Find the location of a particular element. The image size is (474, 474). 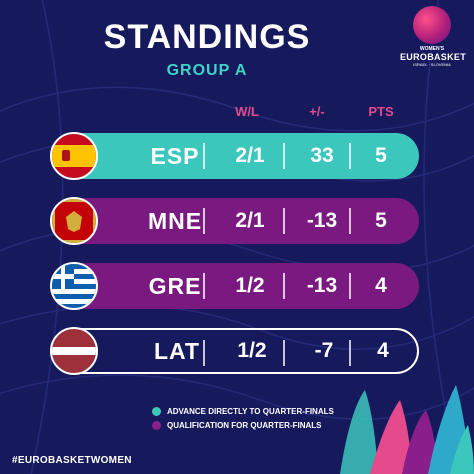

team-name: LAT is located at coordinates (176, 351).